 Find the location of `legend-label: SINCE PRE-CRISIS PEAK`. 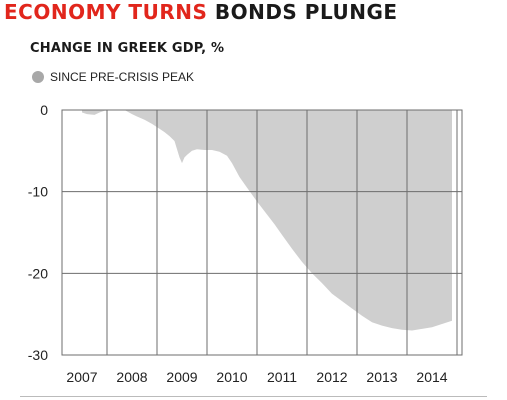

legend-label: SINCE PRE-CRISIS PEAK is located at coordinates (122, 77).